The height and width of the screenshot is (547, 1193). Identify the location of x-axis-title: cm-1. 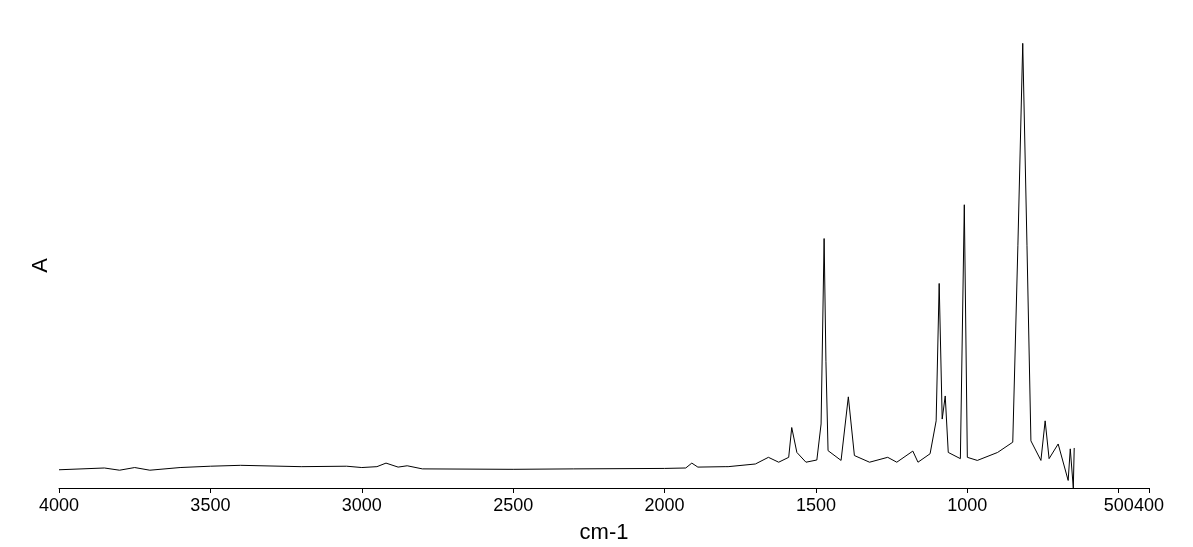
(604, 531).